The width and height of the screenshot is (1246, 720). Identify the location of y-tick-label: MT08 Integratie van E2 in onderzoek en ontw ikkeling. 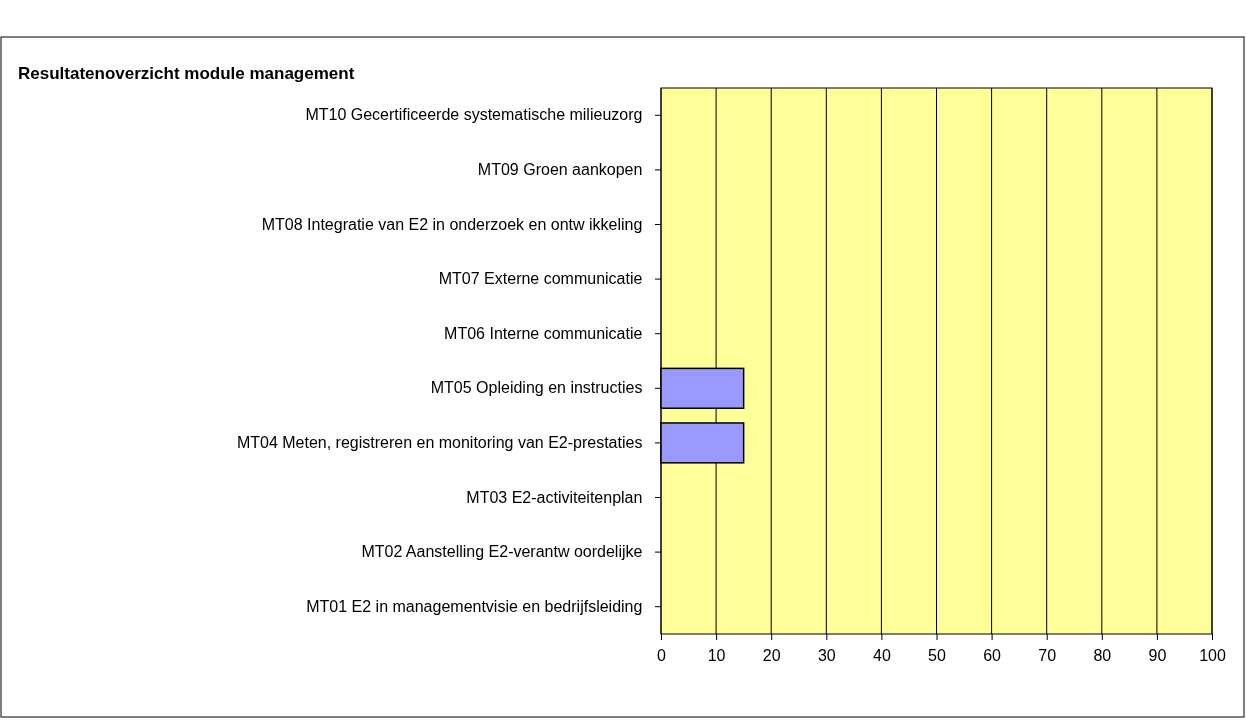
(452, 224).